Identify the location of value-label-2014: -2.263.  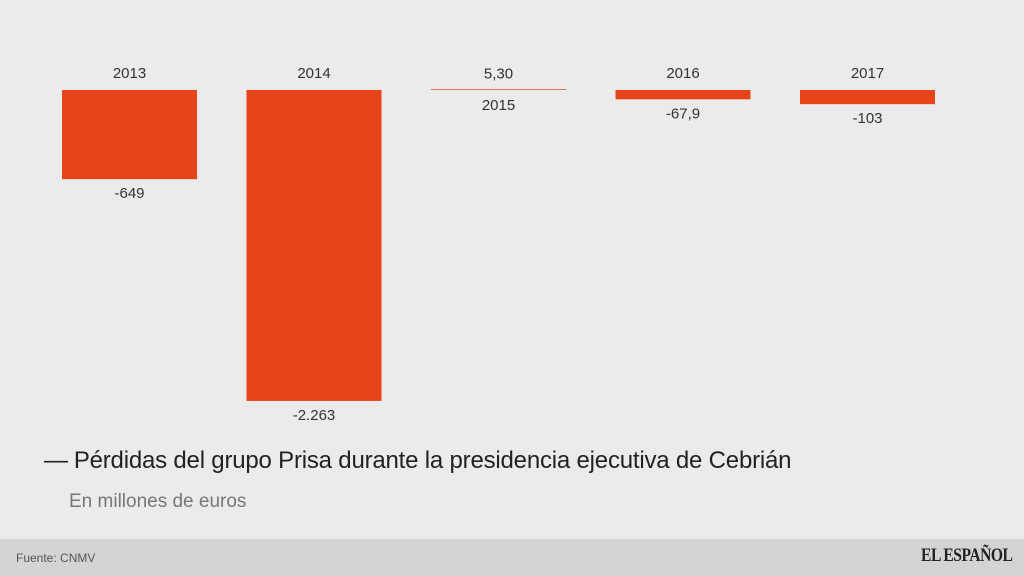
(314, 415).